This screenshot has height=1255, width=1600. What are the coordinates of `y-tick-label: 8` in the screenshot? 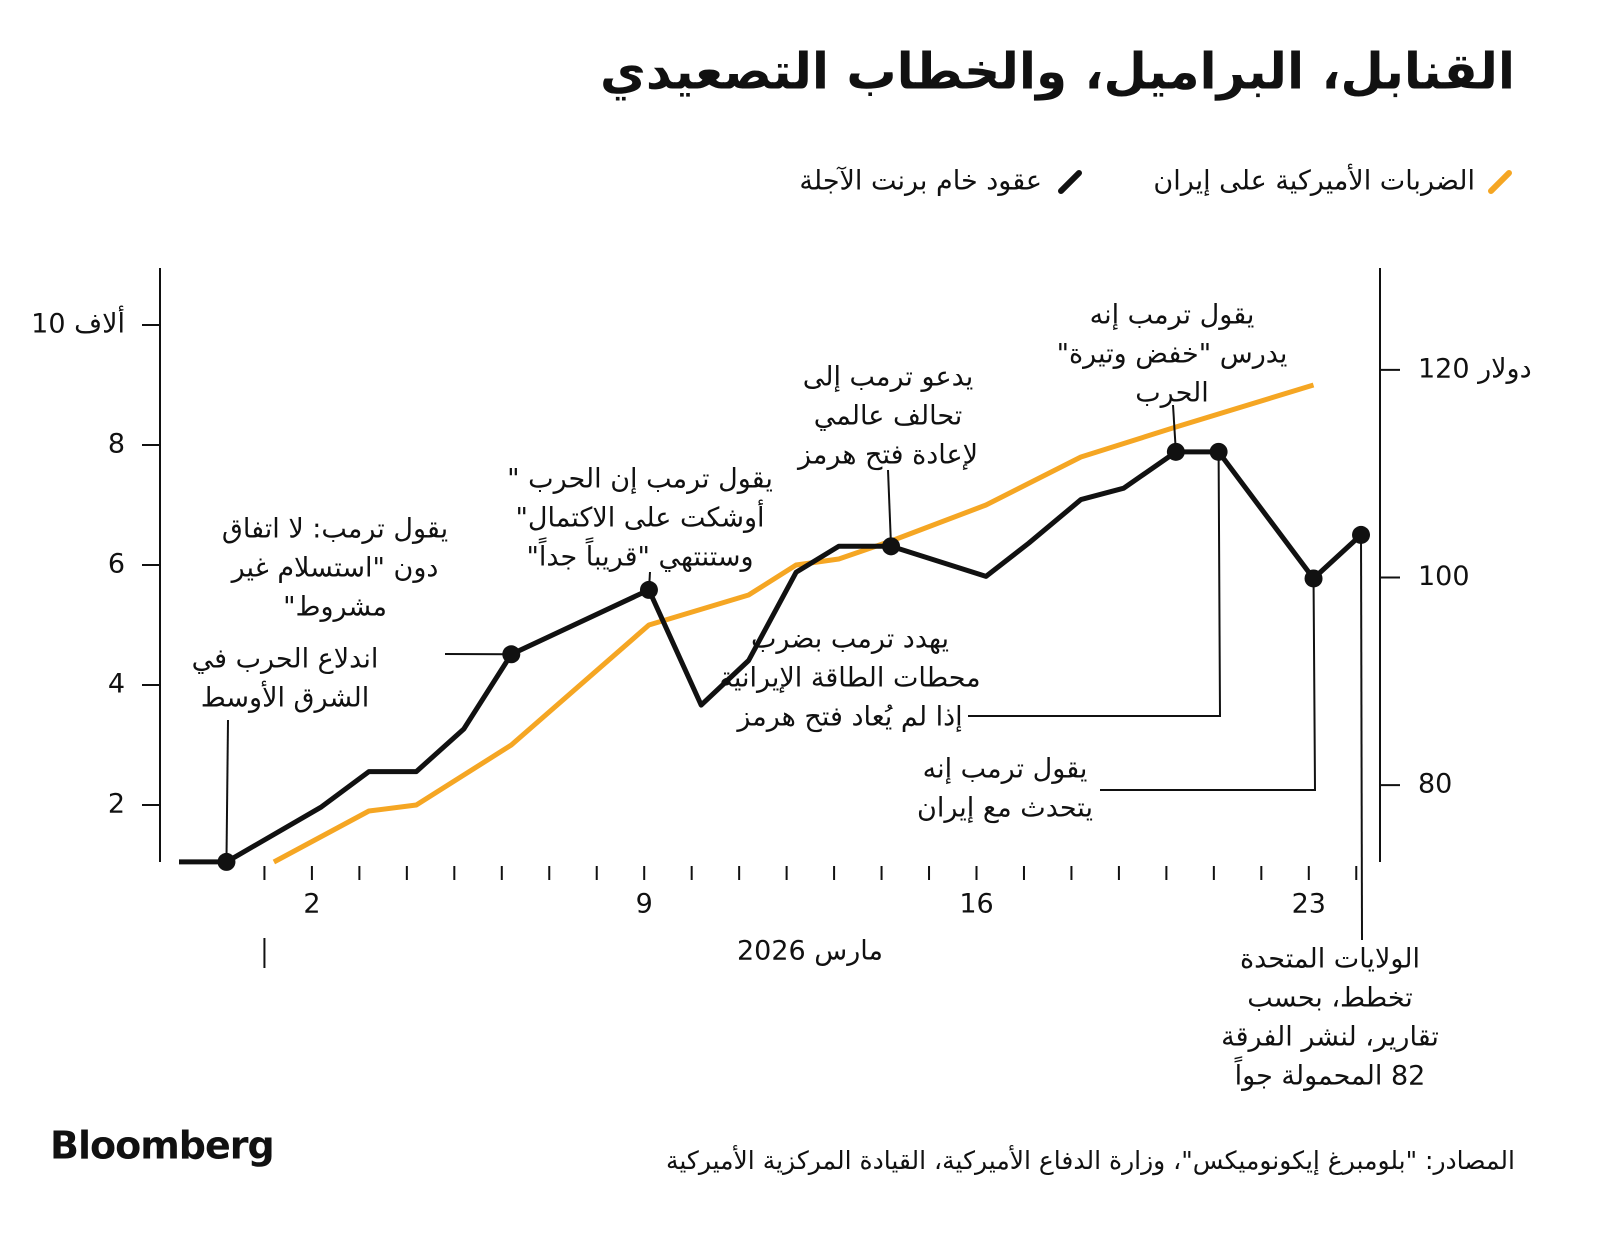 It's located at (116, 444).